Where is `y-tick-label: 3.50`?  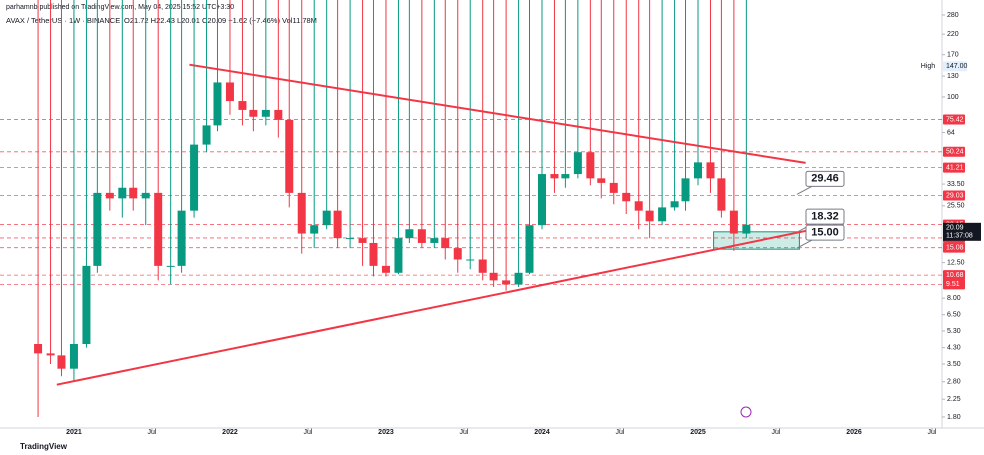 y-tick-label: 3.50 is located at coordinates (954, 364).